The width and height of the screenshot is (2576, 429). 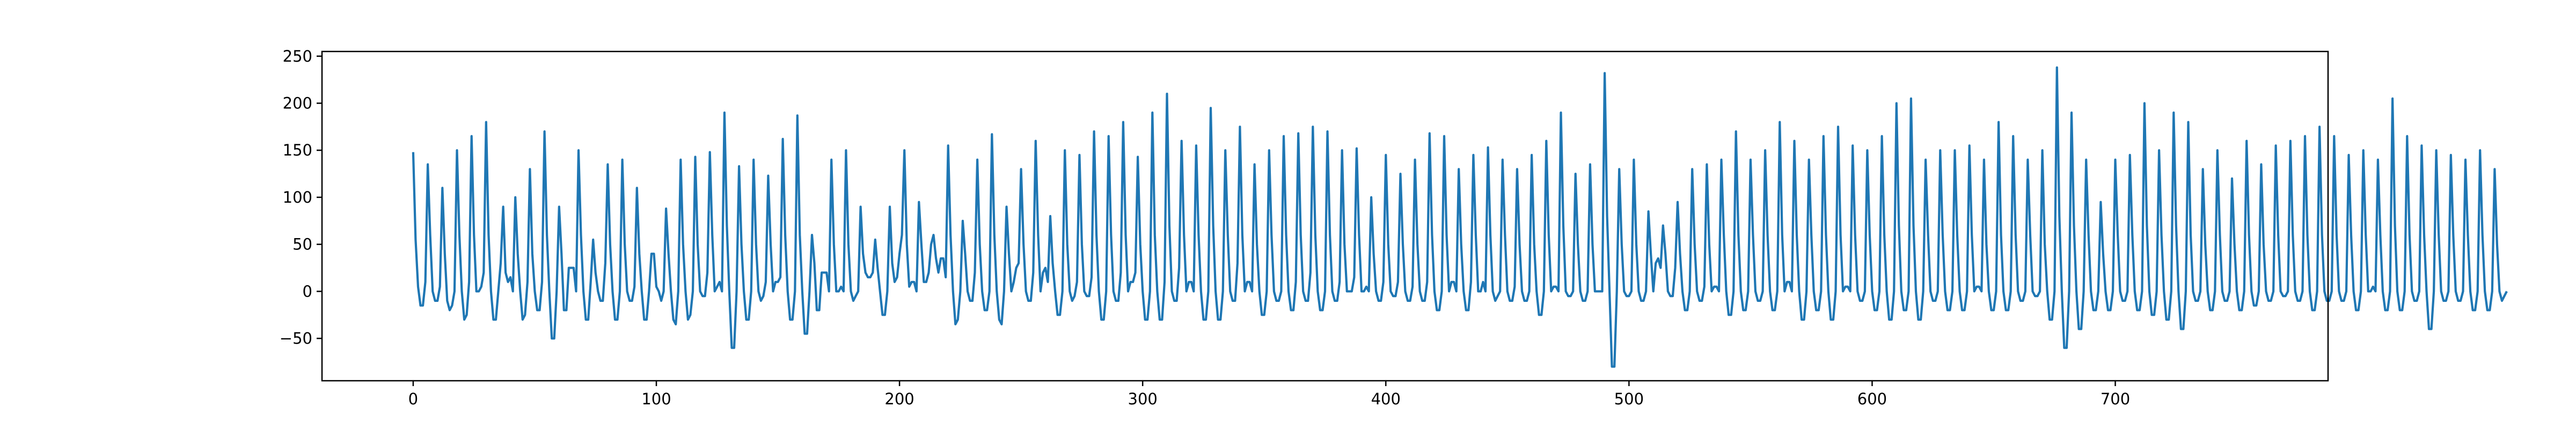 What do you see at coordinates (296, 338) in the screenshot?
I see `y-tick-label: −50` at bounding box center [296, 338].